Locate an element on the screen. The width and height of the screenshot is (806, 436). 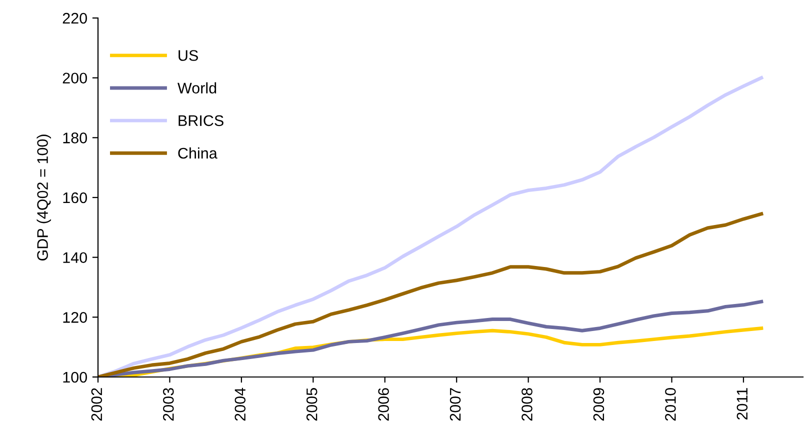
legend-label: US is located at coordinates (188, 55).